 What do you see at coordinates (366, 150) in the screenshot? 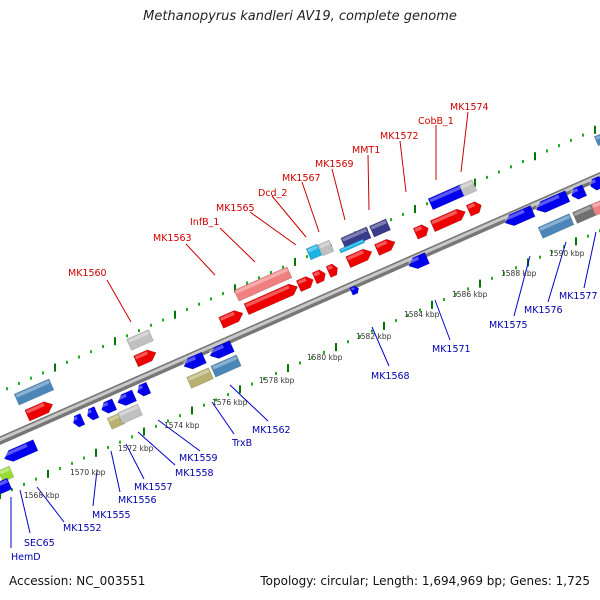
I see `gene-label: MMT1` at bounding box center [366, 150].